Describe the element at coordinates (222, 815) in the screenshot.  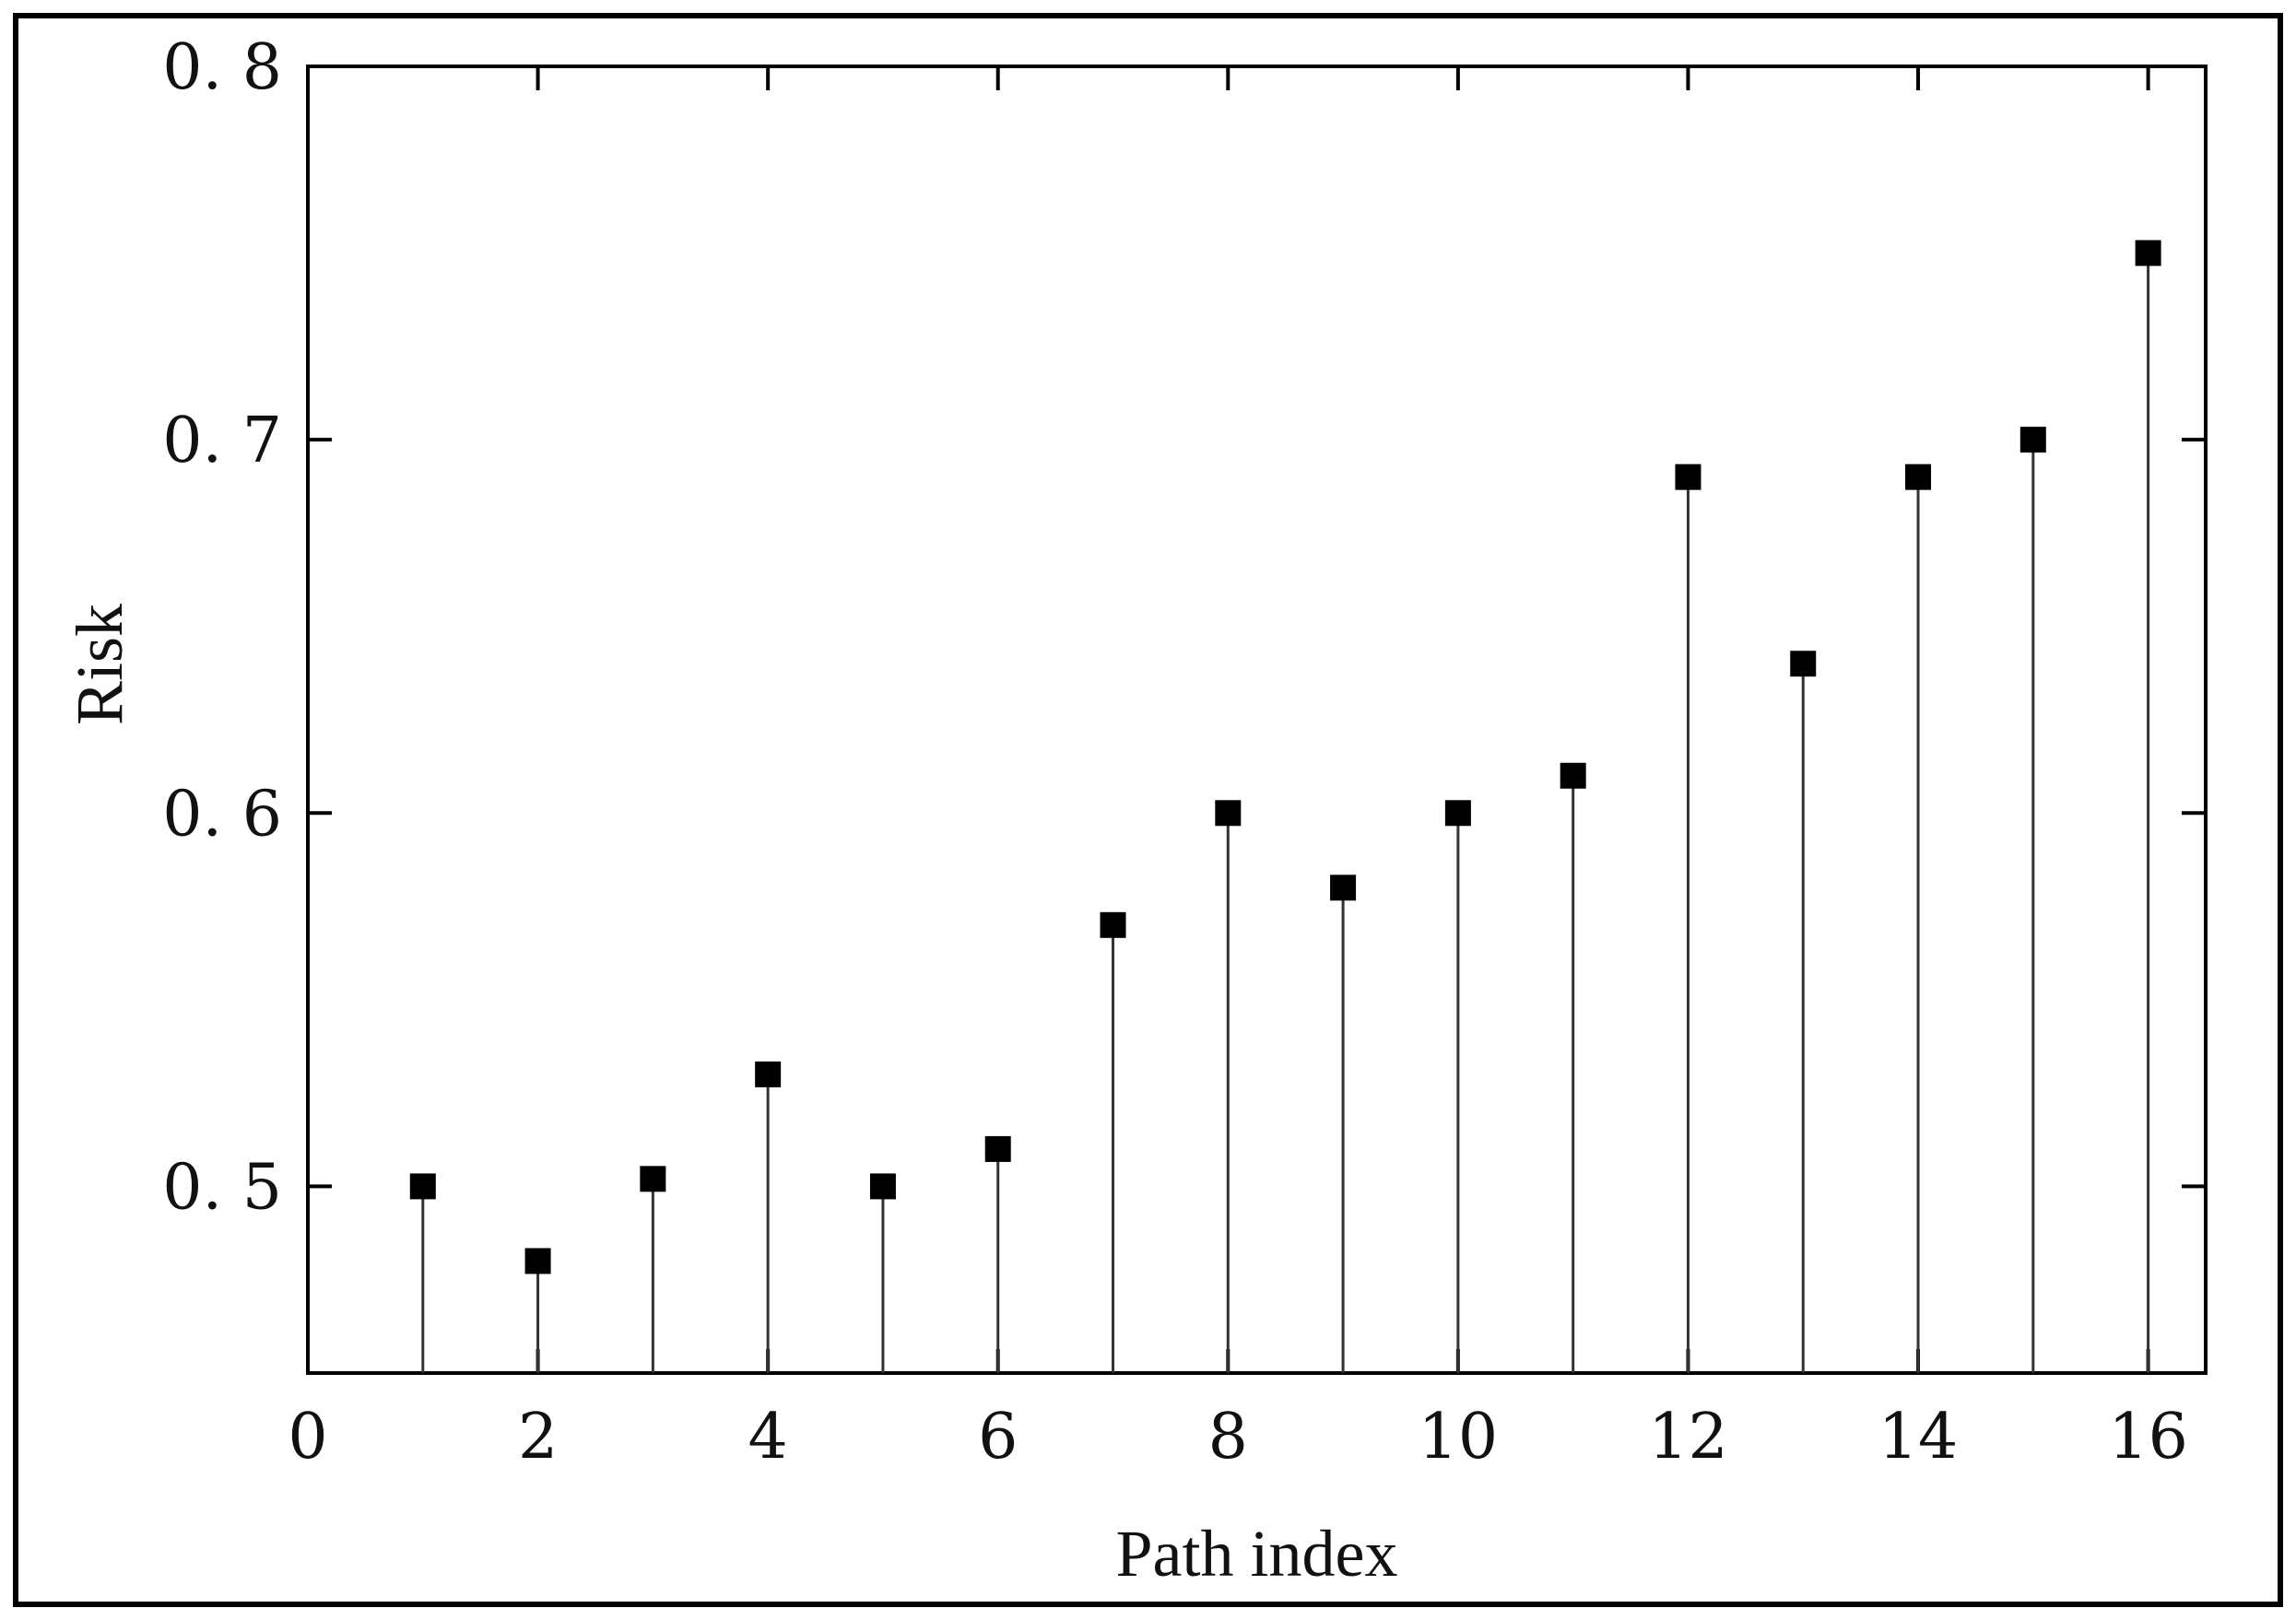
I see `y-tick-label-1: 0. 6` at that location.